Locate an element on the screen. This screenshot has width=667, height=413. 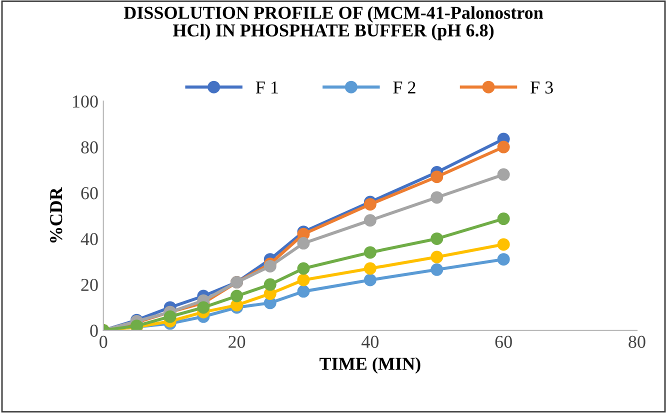
y-tick-label: 100 is located at coordinates (85, 101).